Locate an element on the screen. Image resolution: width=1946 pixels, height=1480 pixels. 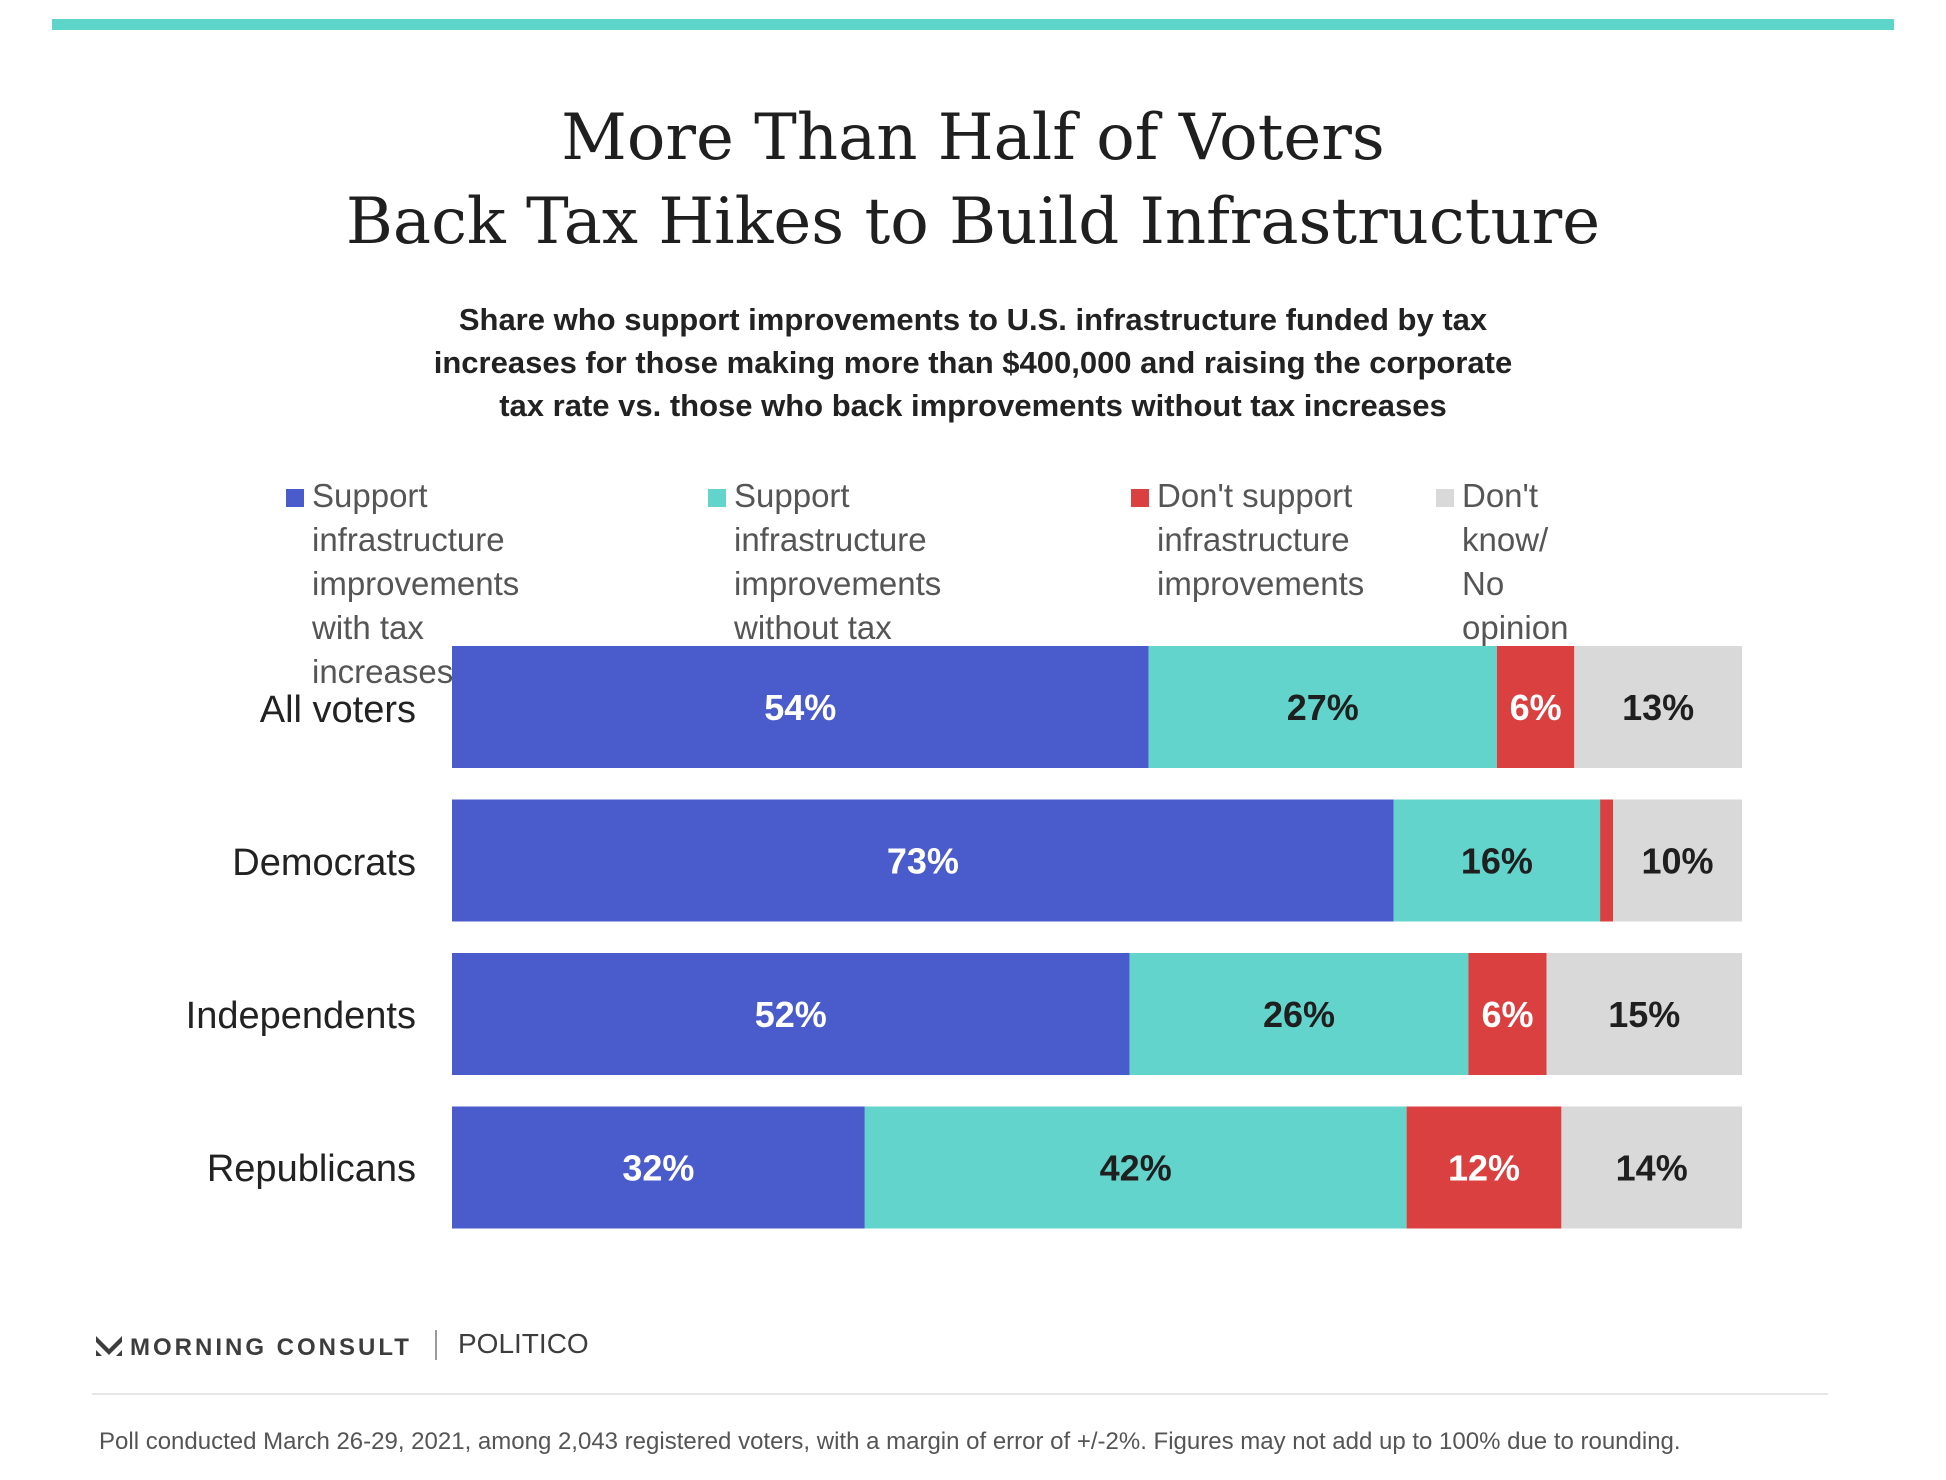
data-label-republicans-dont-know: 14% is located at coordinates (1652, 1168).